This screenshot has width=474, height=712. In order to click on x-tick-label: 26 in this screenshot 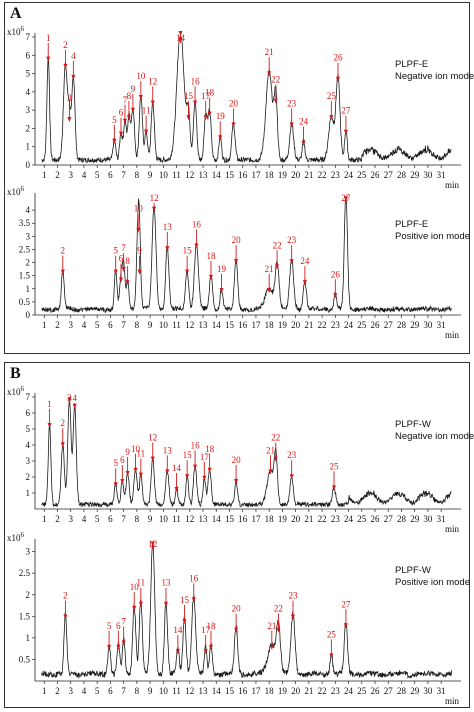, I will do `click(376, 519)`.